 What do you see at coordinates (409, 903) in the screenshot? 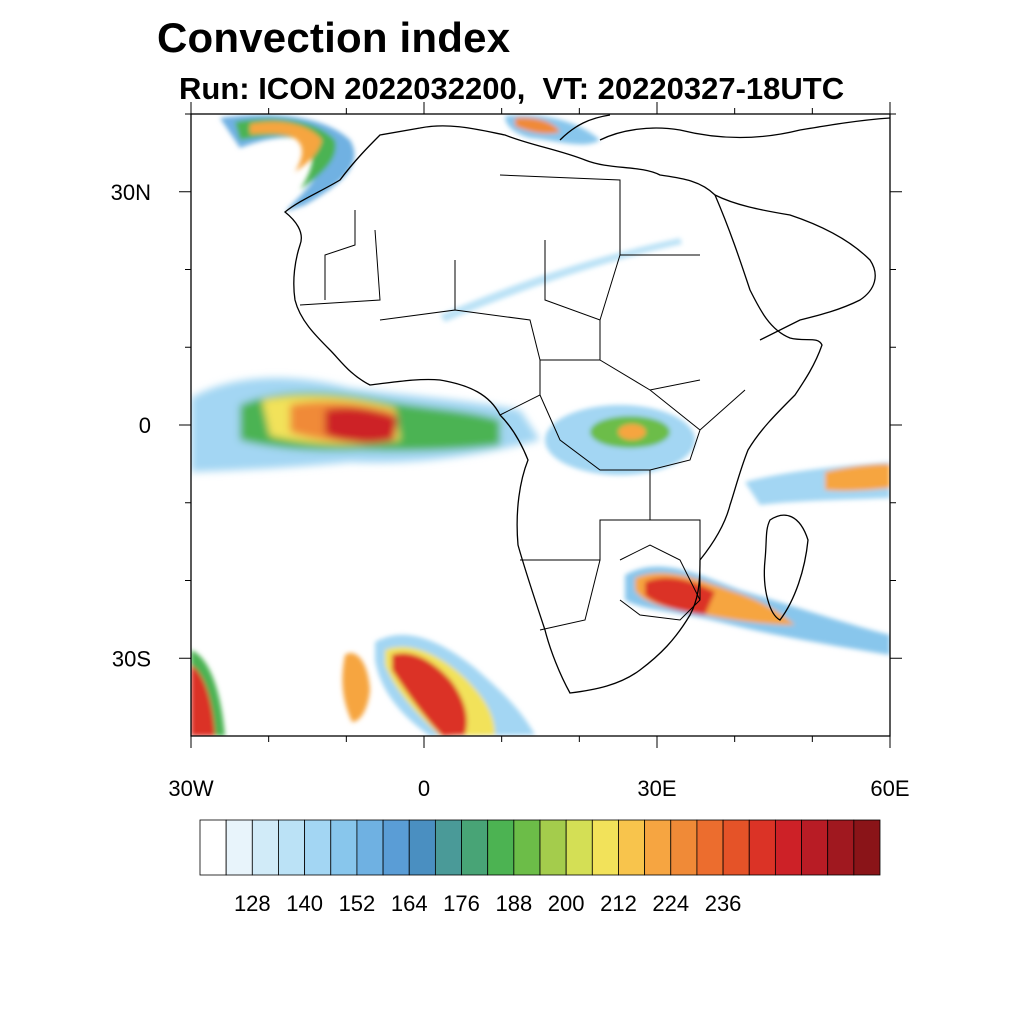
I see `colorbar-label: 164` at bounding box center [409, 903].